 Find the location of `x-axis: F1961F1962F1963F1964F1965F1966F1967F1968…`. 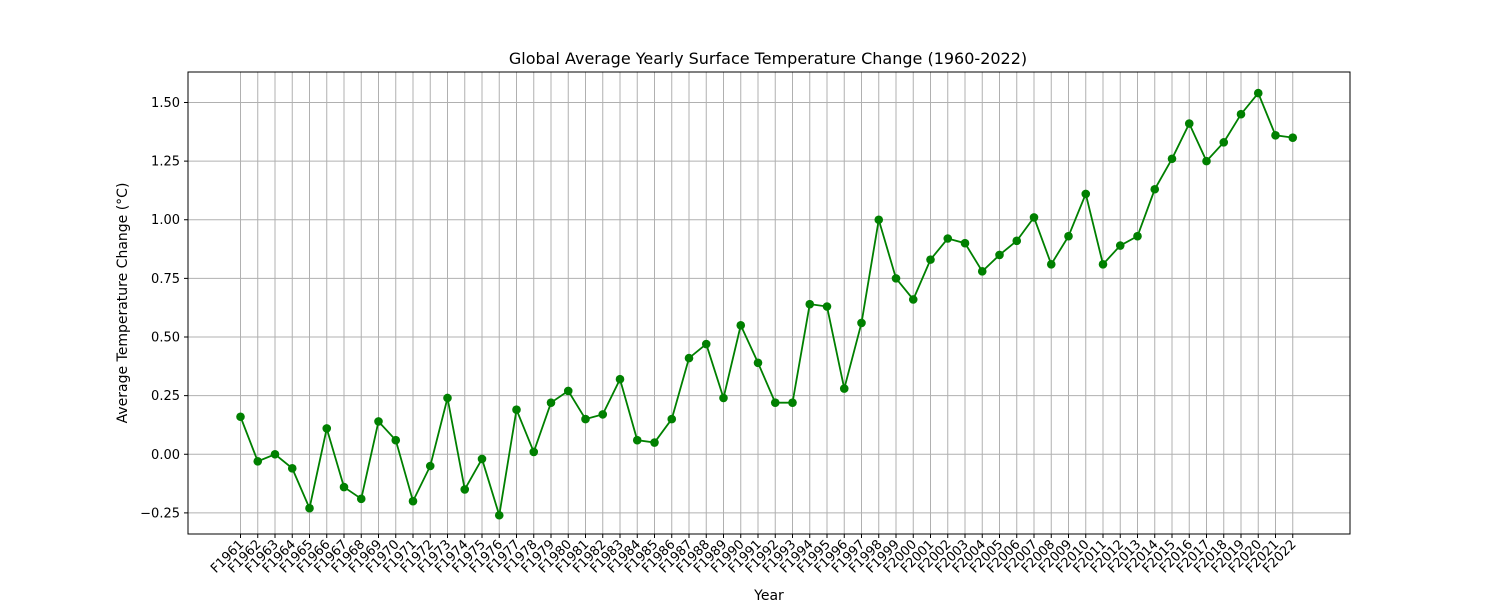

x-axis: F1961F1962F1963F1964F1965F1966F1967F1968… is located at coordinates (754, 555).